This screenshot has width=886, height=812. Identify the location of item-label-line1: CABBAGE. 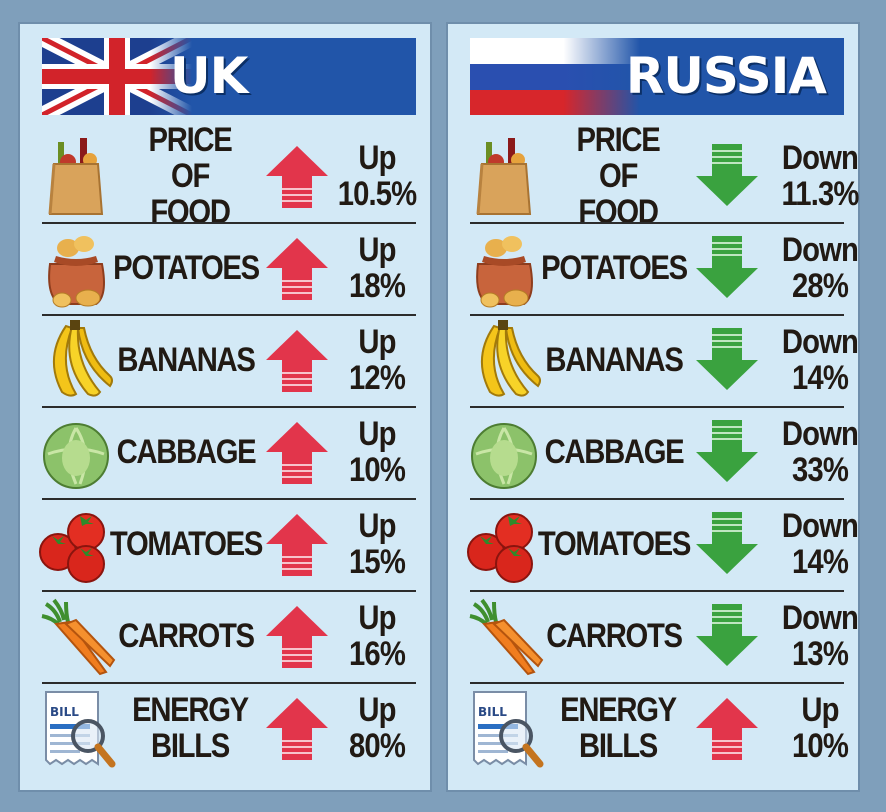
(614, 452).